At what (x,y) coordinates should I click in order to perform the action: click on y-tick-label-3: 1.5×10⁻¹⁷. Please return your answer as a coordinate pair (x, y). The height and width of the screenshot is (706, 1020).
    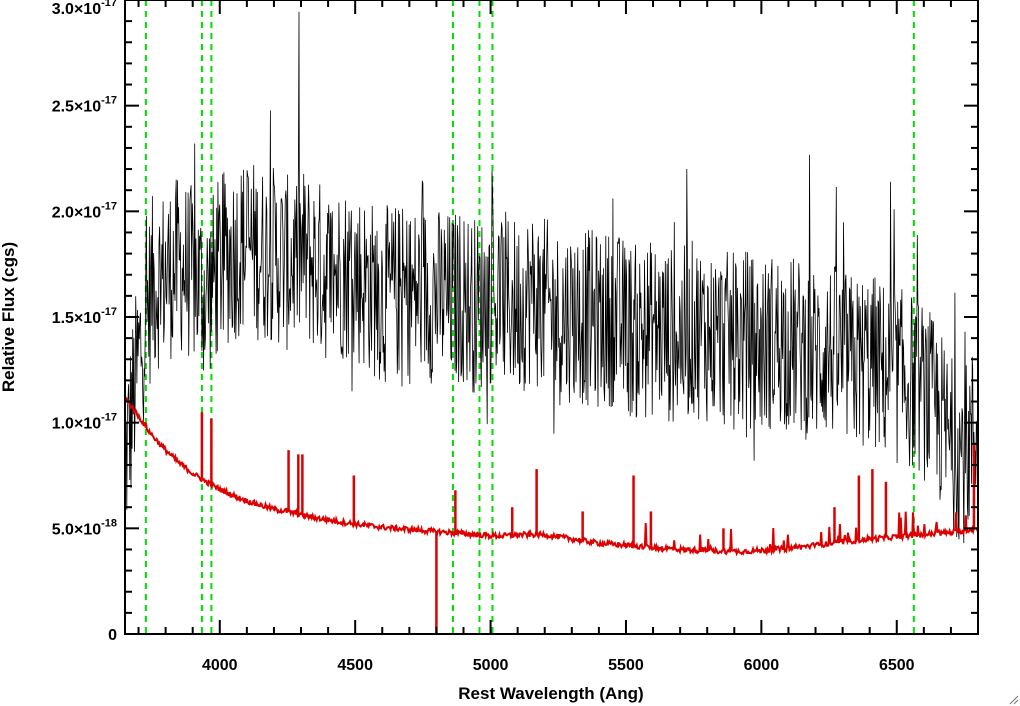
    Looking at the image, I should click on (84, 316).